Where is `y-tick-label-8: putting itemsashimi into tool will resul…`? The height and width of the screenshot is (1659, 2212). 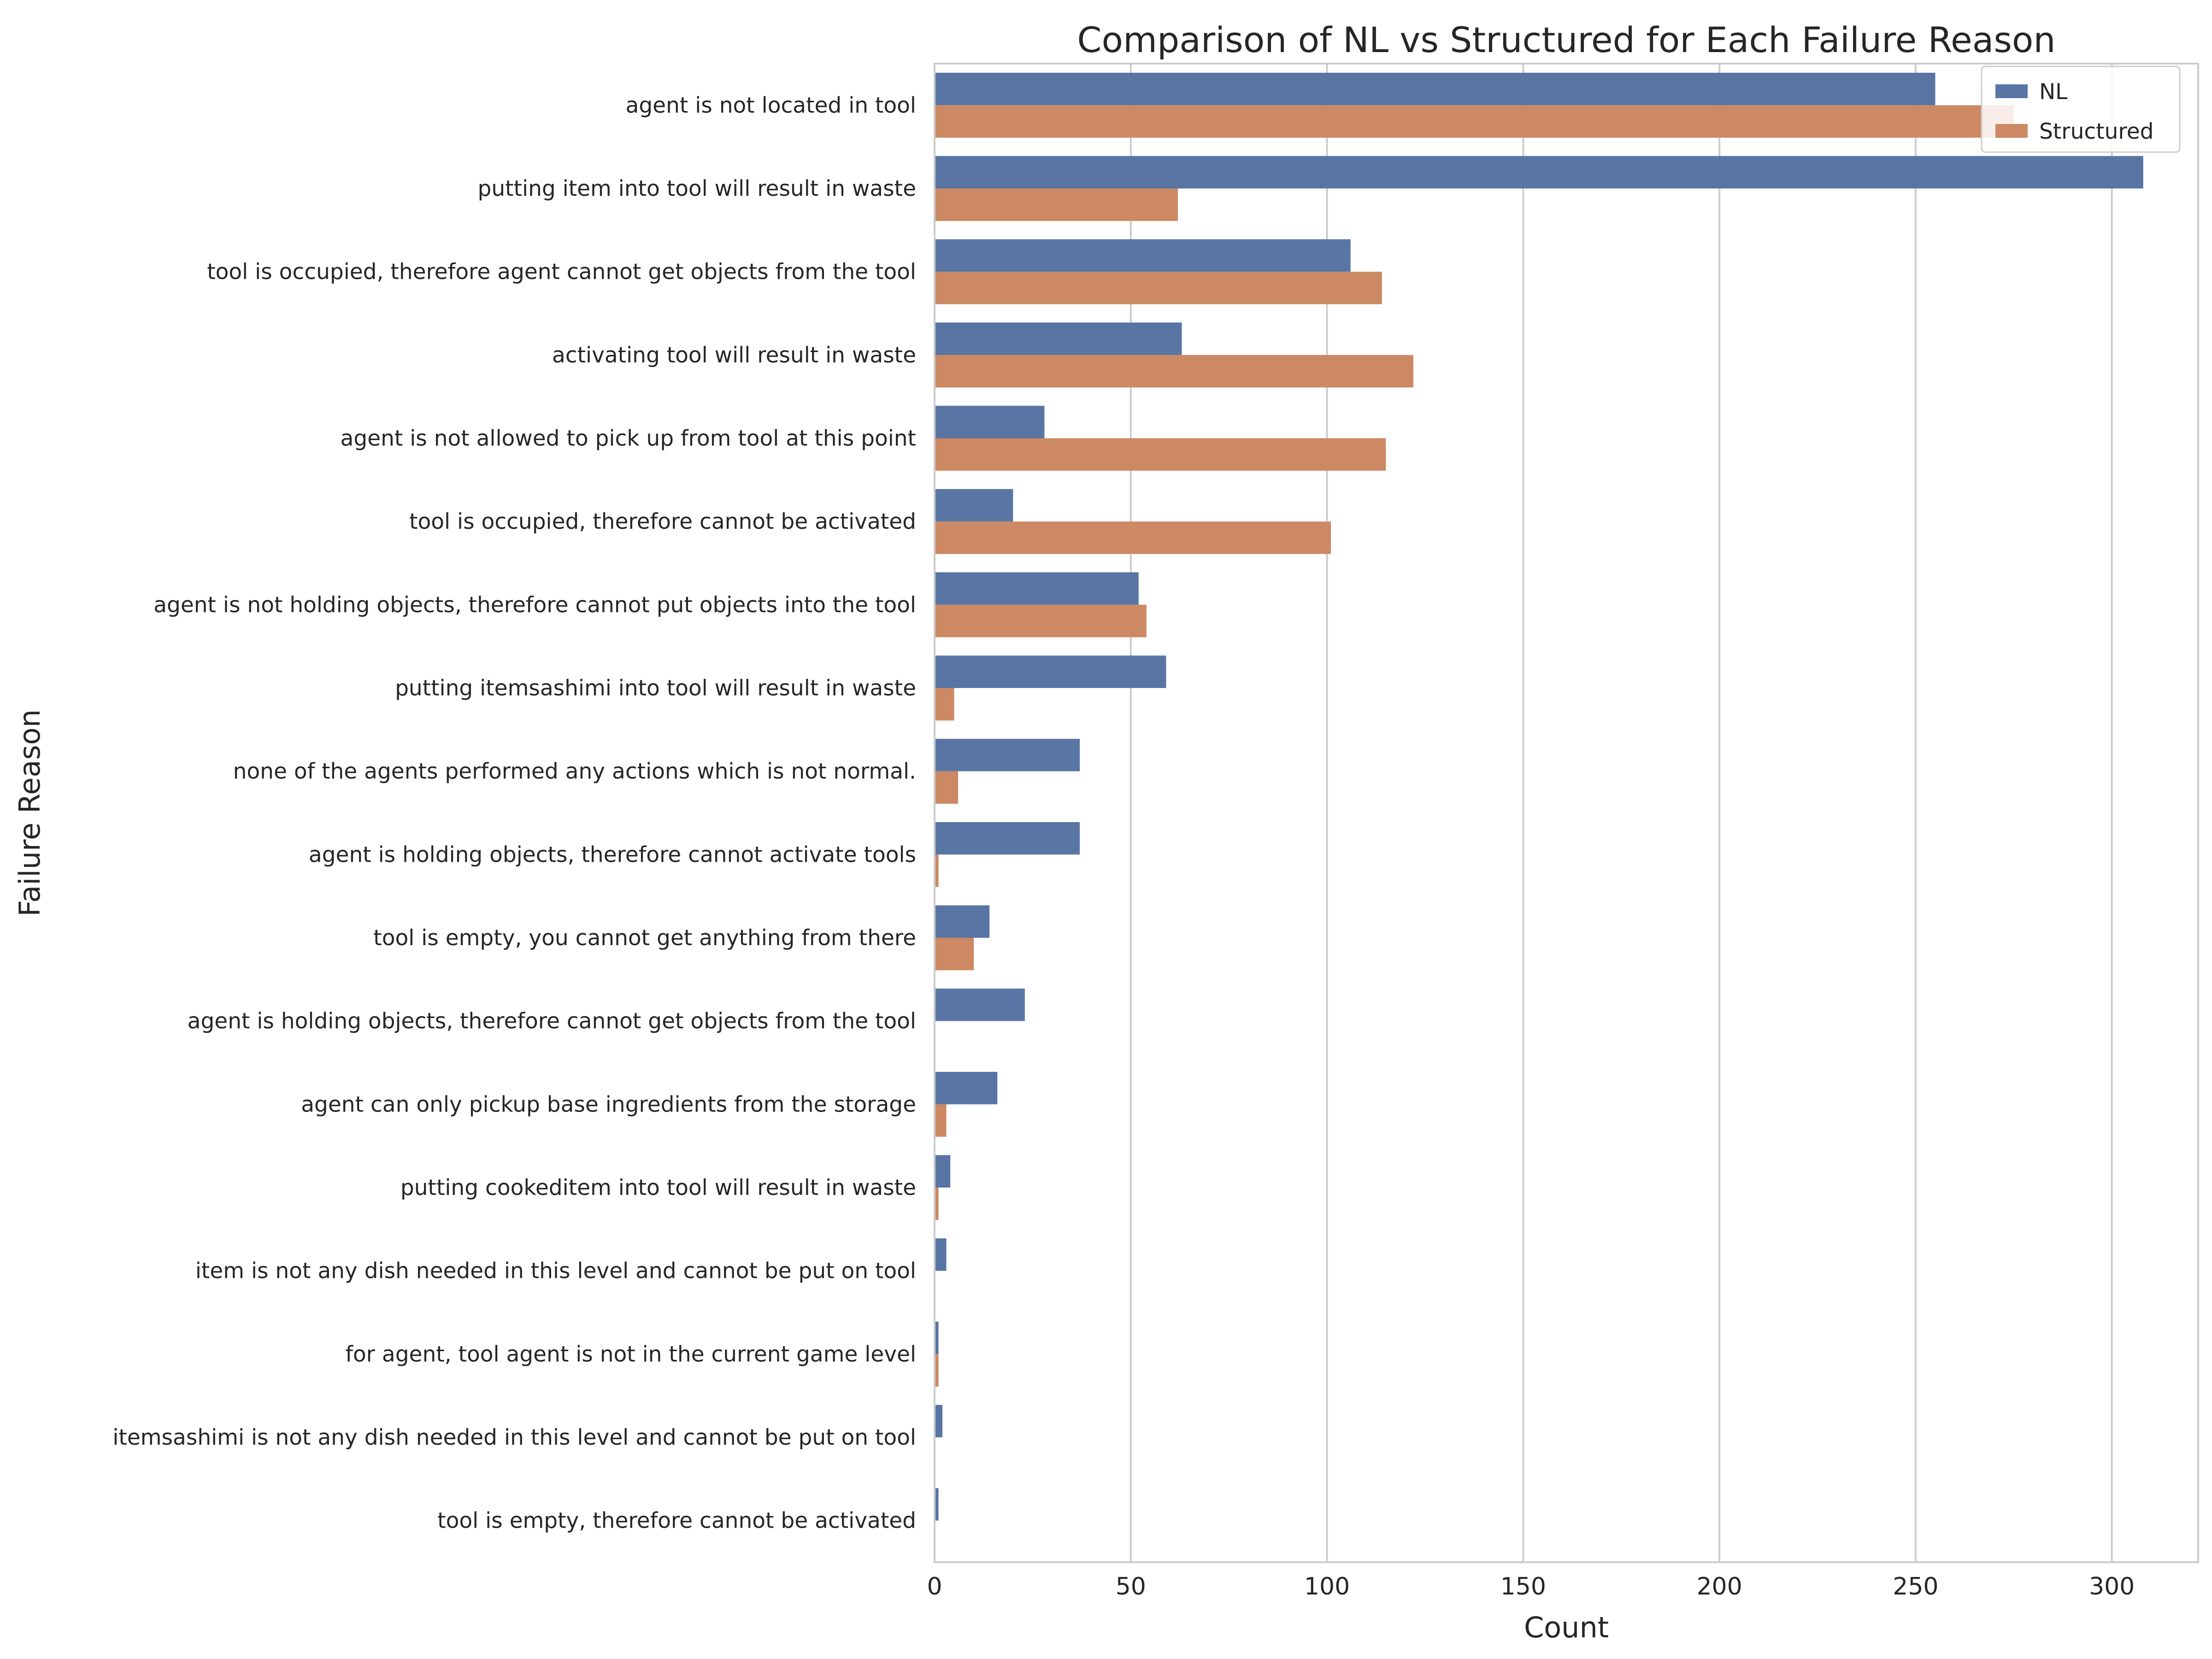 y-tick-label-8: putting itemsashimi into tool will resul… is located at coordinates (655, 688).